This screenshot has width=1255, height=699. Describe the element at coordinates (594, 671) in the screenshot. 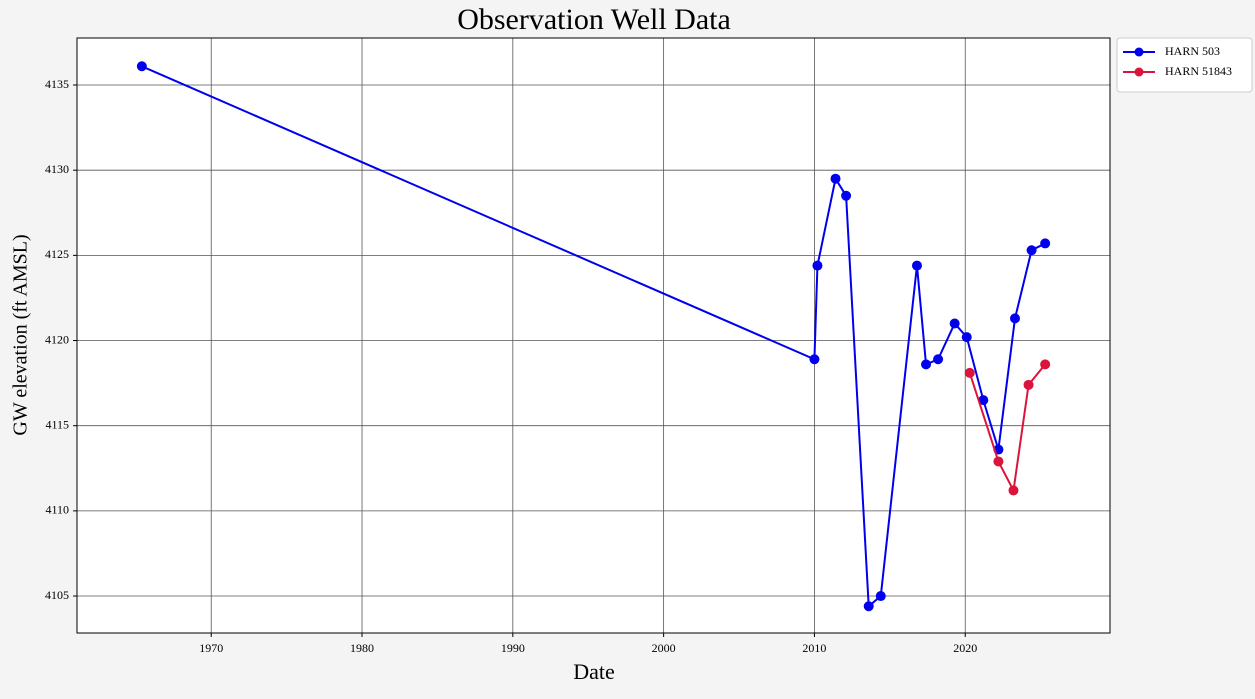

I see `x-axis-label: Date` at that location.